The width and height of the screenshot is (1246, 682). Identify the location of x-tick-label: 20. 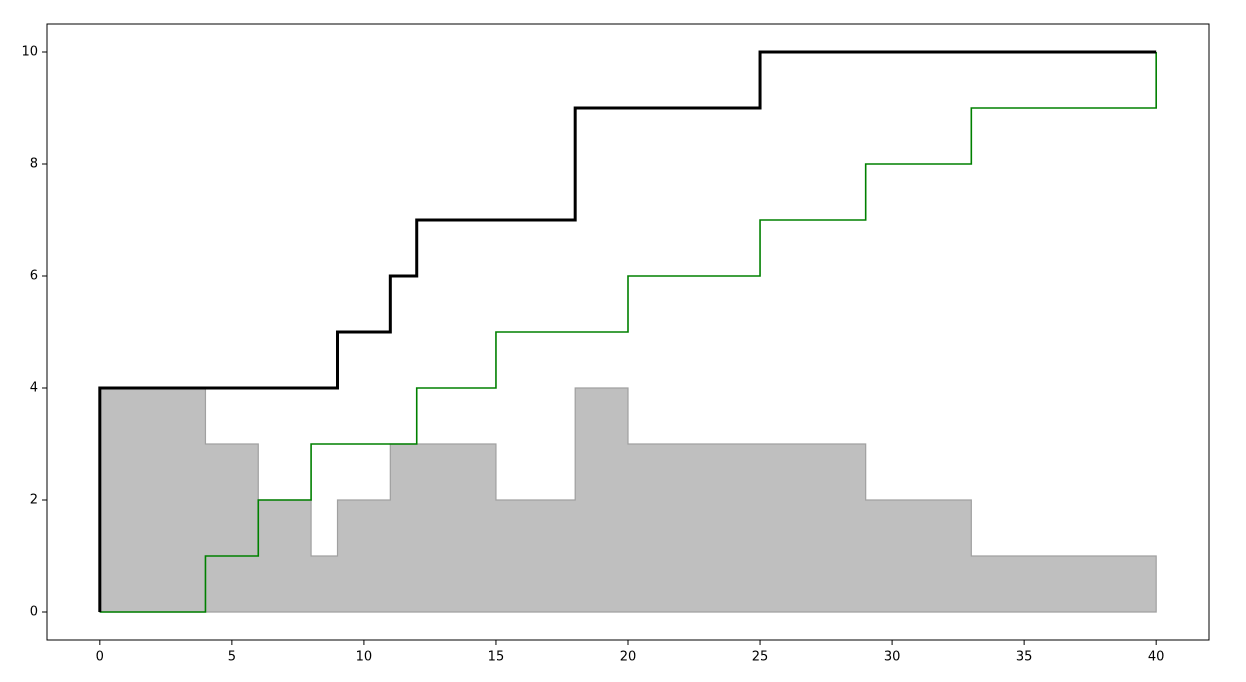
(628, 657).